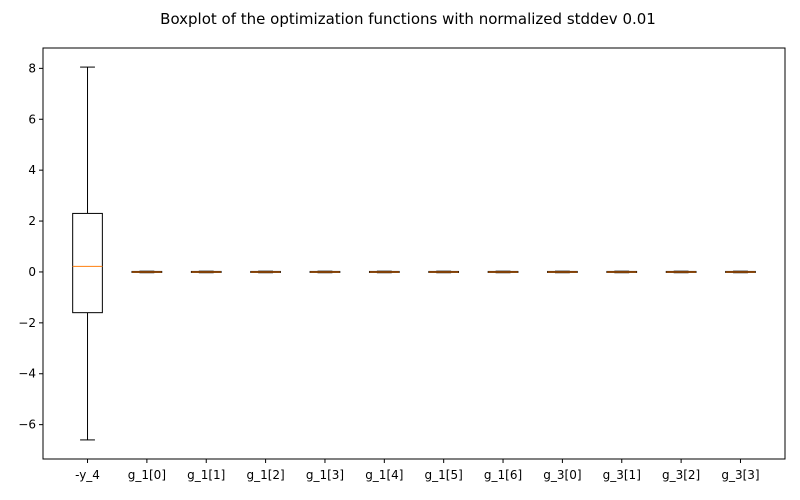  I want to click on y-tick-label: −2, so click(27, 323).